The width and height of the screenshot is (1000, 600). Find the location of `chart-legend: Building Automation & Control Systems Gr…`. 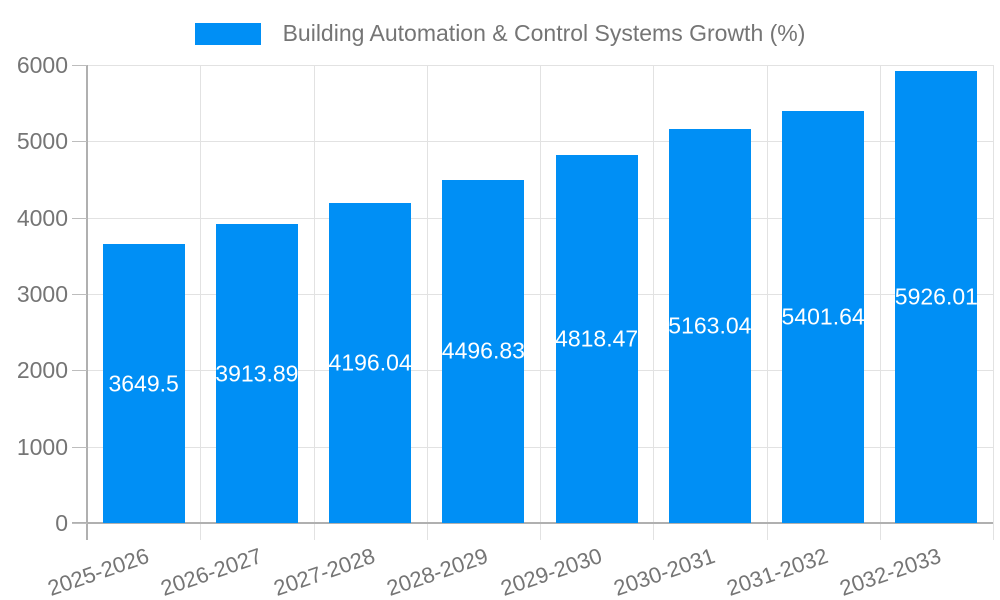

chart-legend: Building Automation & Control Systems Gr… is located at coordinates (500, 33).